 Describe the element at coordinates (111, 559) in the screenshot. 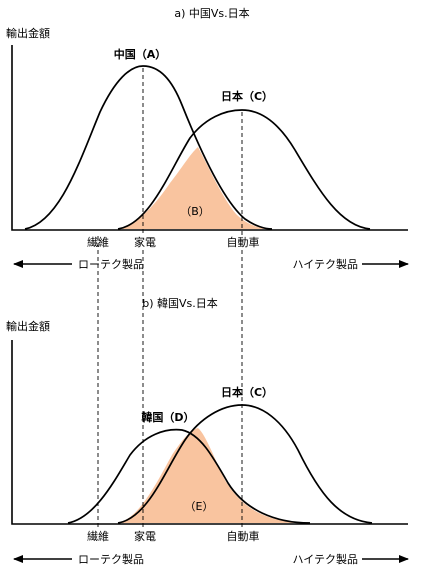

I see `panel-b-axis-left-label: ローテク製品` at that location.